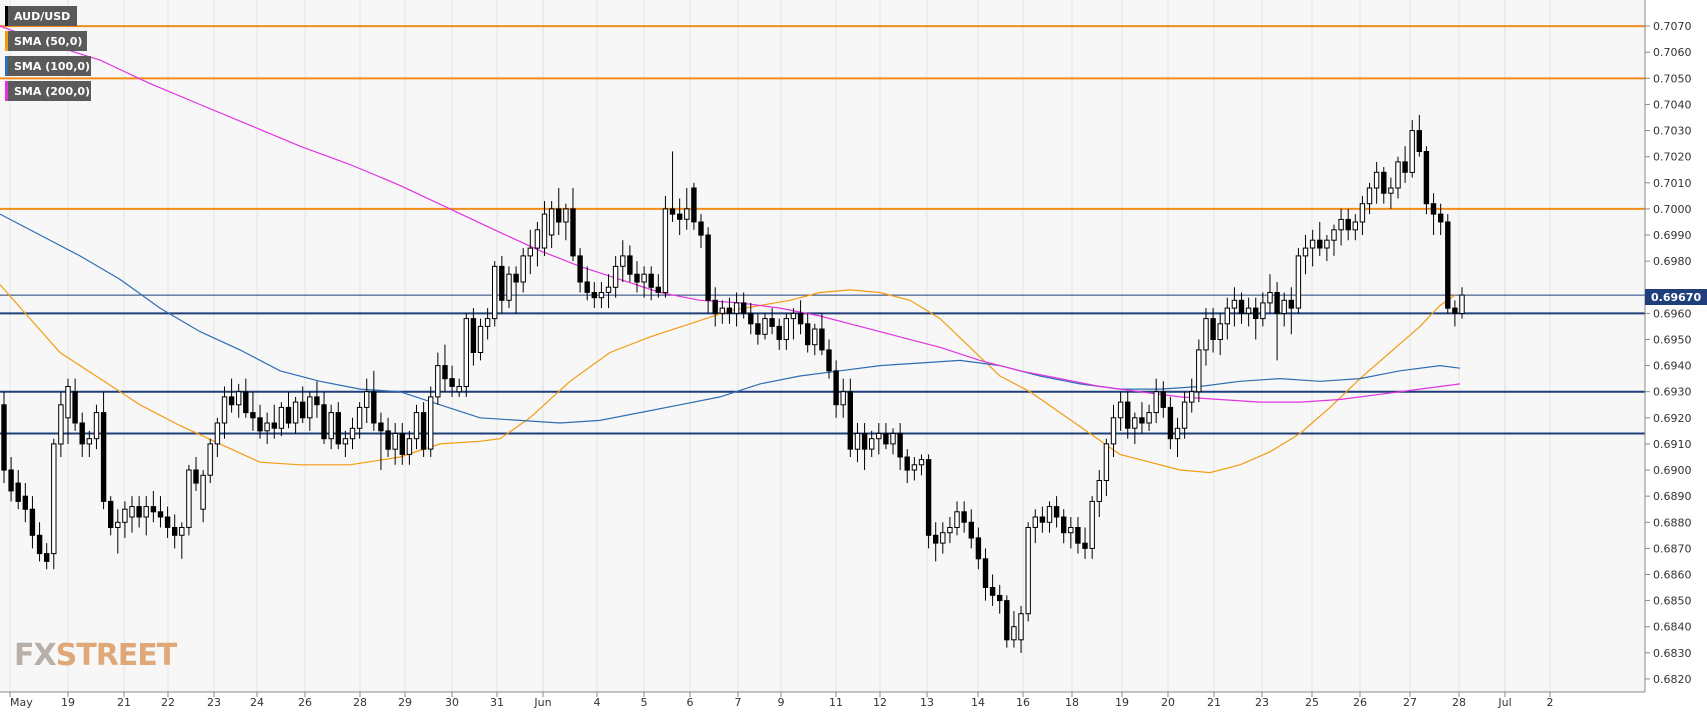 The width and height of the screenshot is (1707, 712). Describe the element at coordinates (1672, 470) in the screenshot. I see `y-tick-label: 0.6900` at that location.